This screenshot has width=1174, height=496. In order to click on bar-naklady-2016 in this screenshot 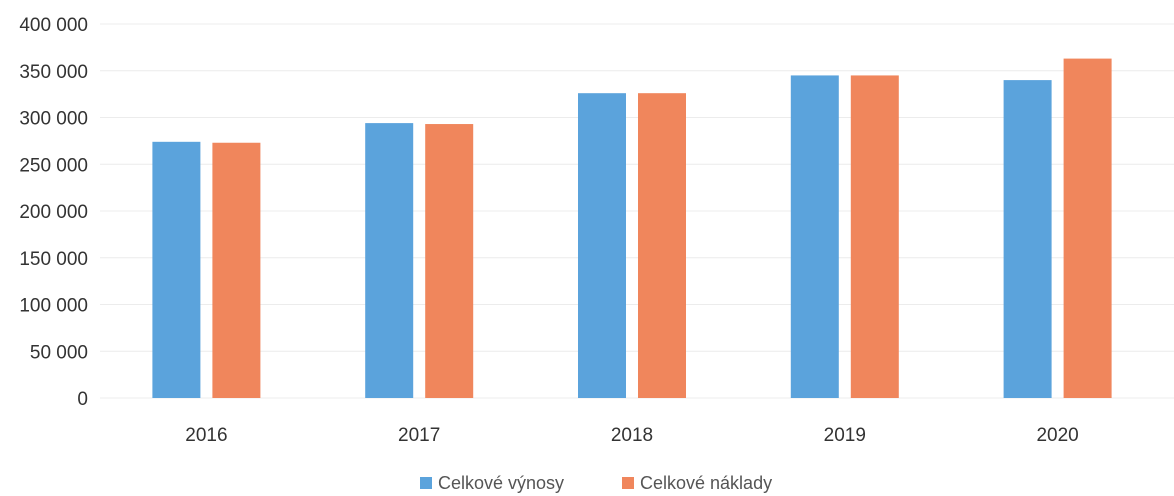, I will do `click(236, 270)`.